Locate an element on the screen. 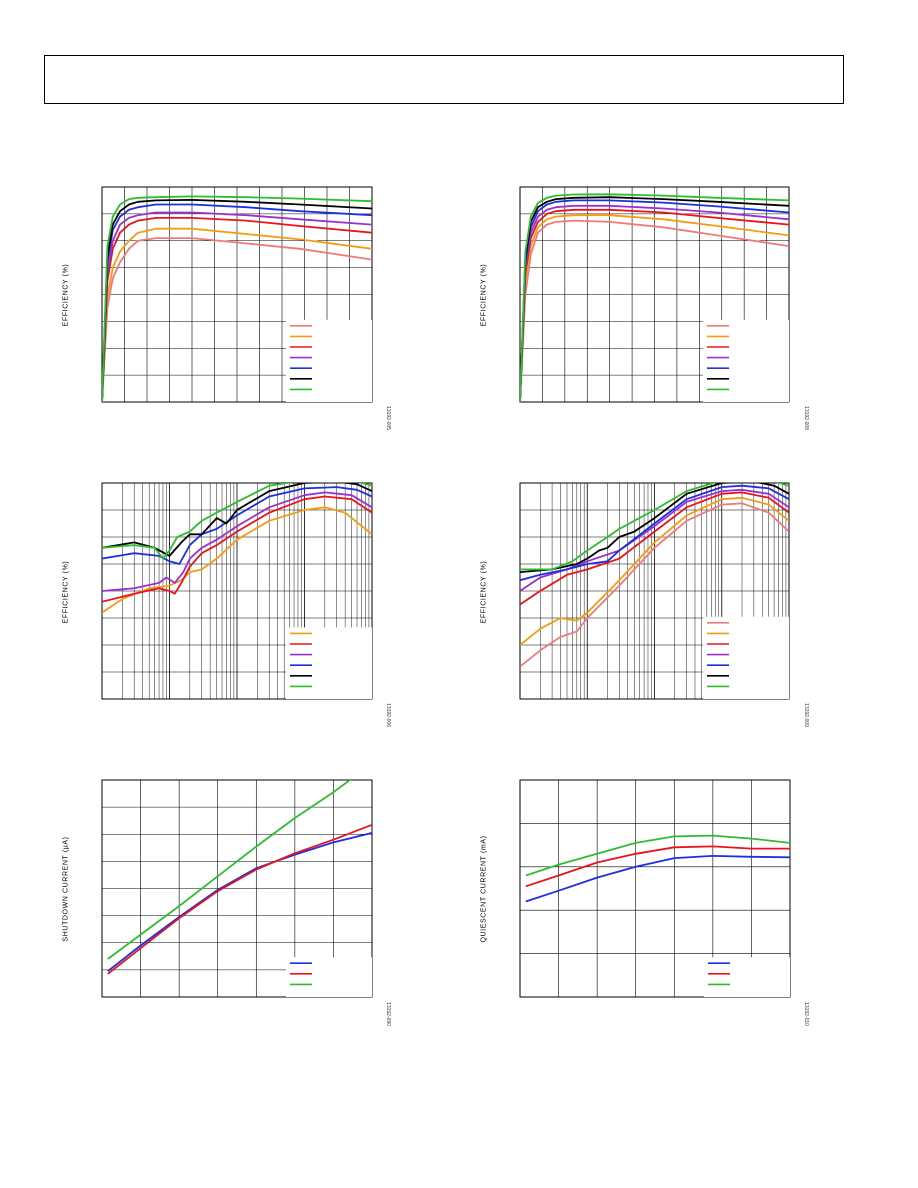 The height and width of the screenshot is (1188, 918). figure-id: 13192-008 is located at coordinates (806, 418).